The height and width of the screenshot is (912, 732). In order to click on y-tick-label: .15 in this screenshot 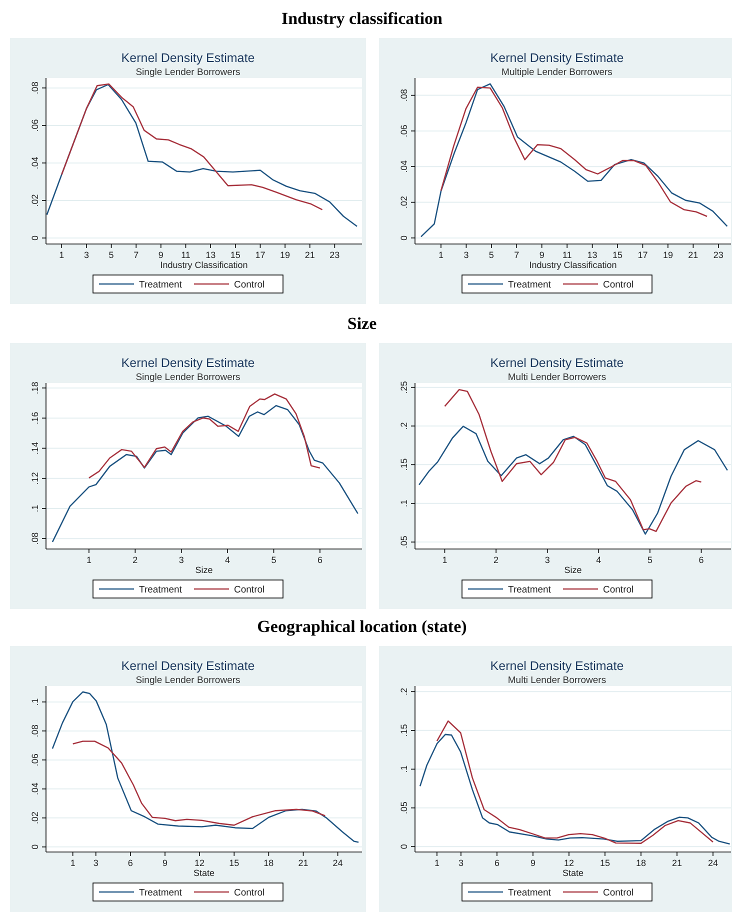, I will do `click(404, 730)`.